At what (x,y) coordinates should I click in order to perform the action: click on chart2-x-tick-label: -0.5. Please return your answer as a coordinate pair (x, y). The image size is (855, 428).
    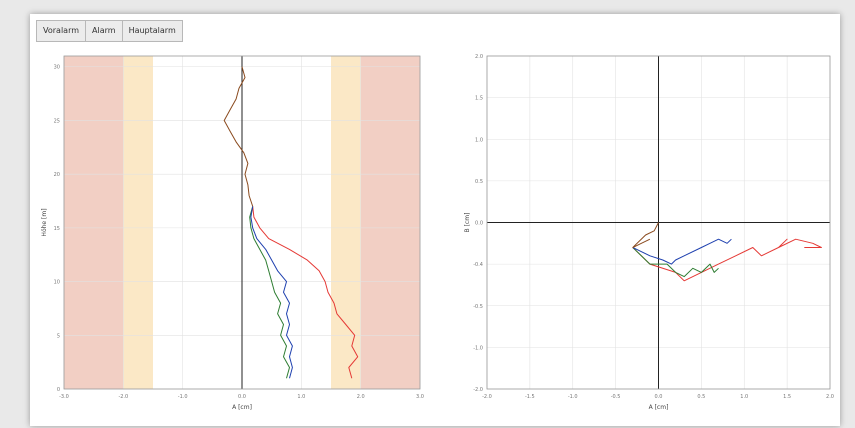
    Looking at the image, I should click on (616, 397).